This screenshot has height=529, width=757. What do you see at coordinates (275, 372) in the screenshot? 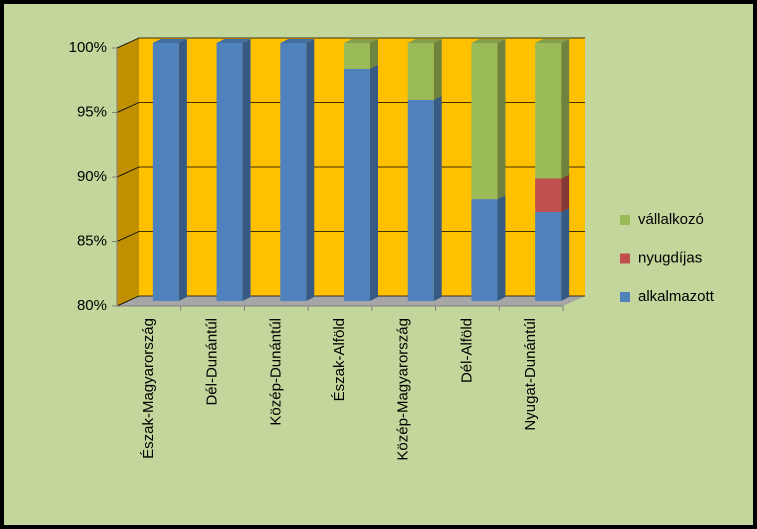
I see `x-tick-label: Közép-Dunántúl` at bounding box center [275, 372].